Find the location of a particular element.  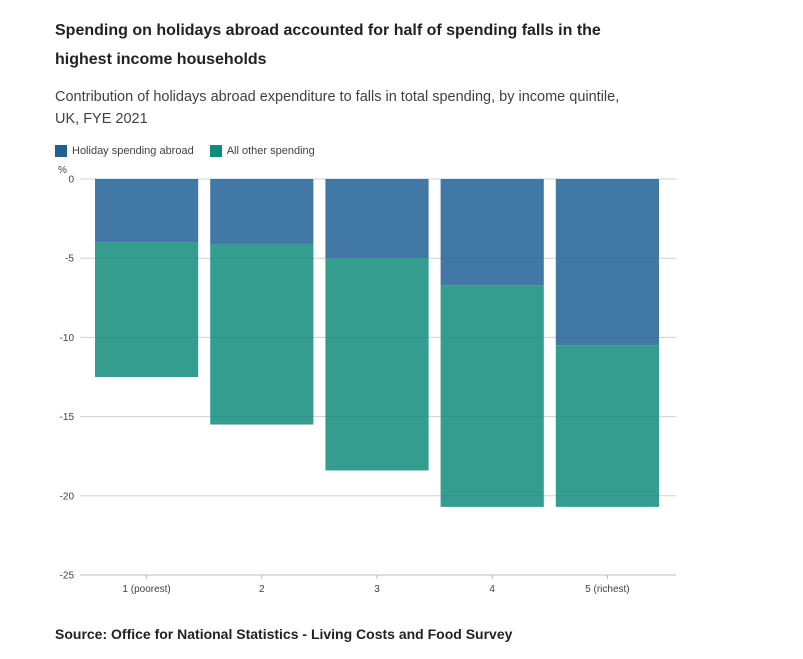

y-tick-label: -20 is located at coordinates (67, 496).